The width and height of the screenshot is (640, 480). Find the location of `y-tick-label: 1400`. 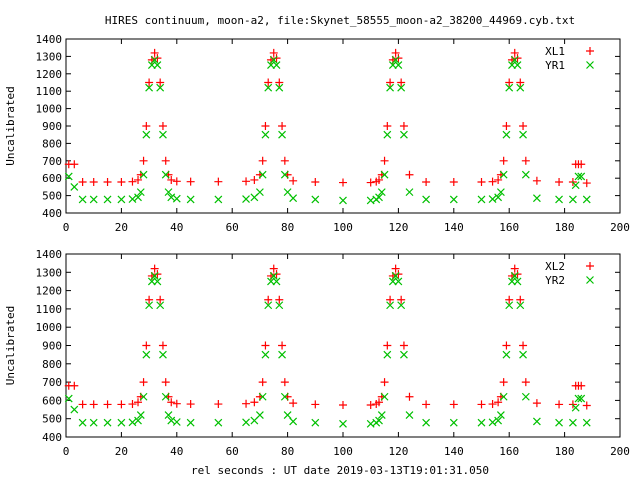

y-tick-label: 1400 is located at coordinates (49, 254).